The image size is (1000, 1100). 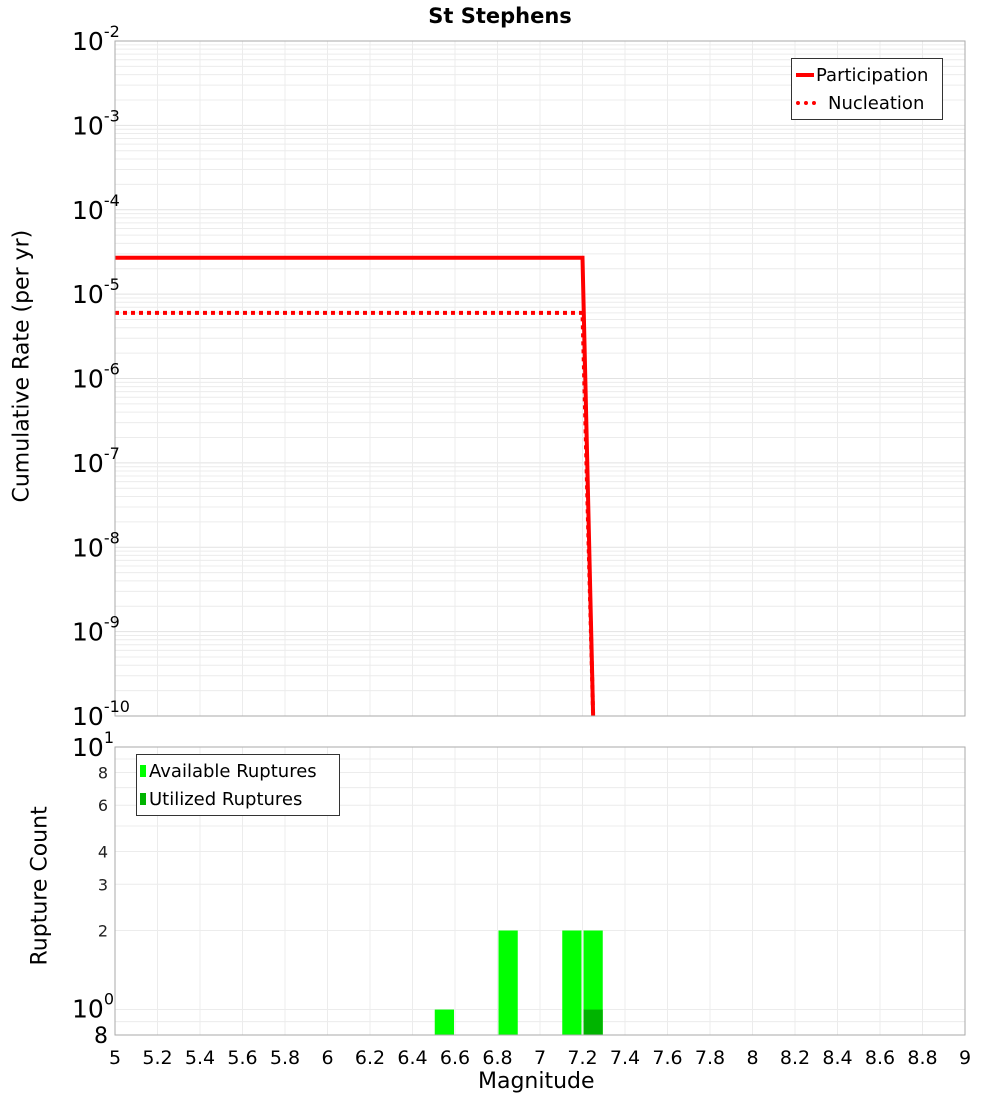 What do you see at coordinates (867, 75) in the screenshot?
I see `legend-participation: Participation` at bounding box center [867, 75].